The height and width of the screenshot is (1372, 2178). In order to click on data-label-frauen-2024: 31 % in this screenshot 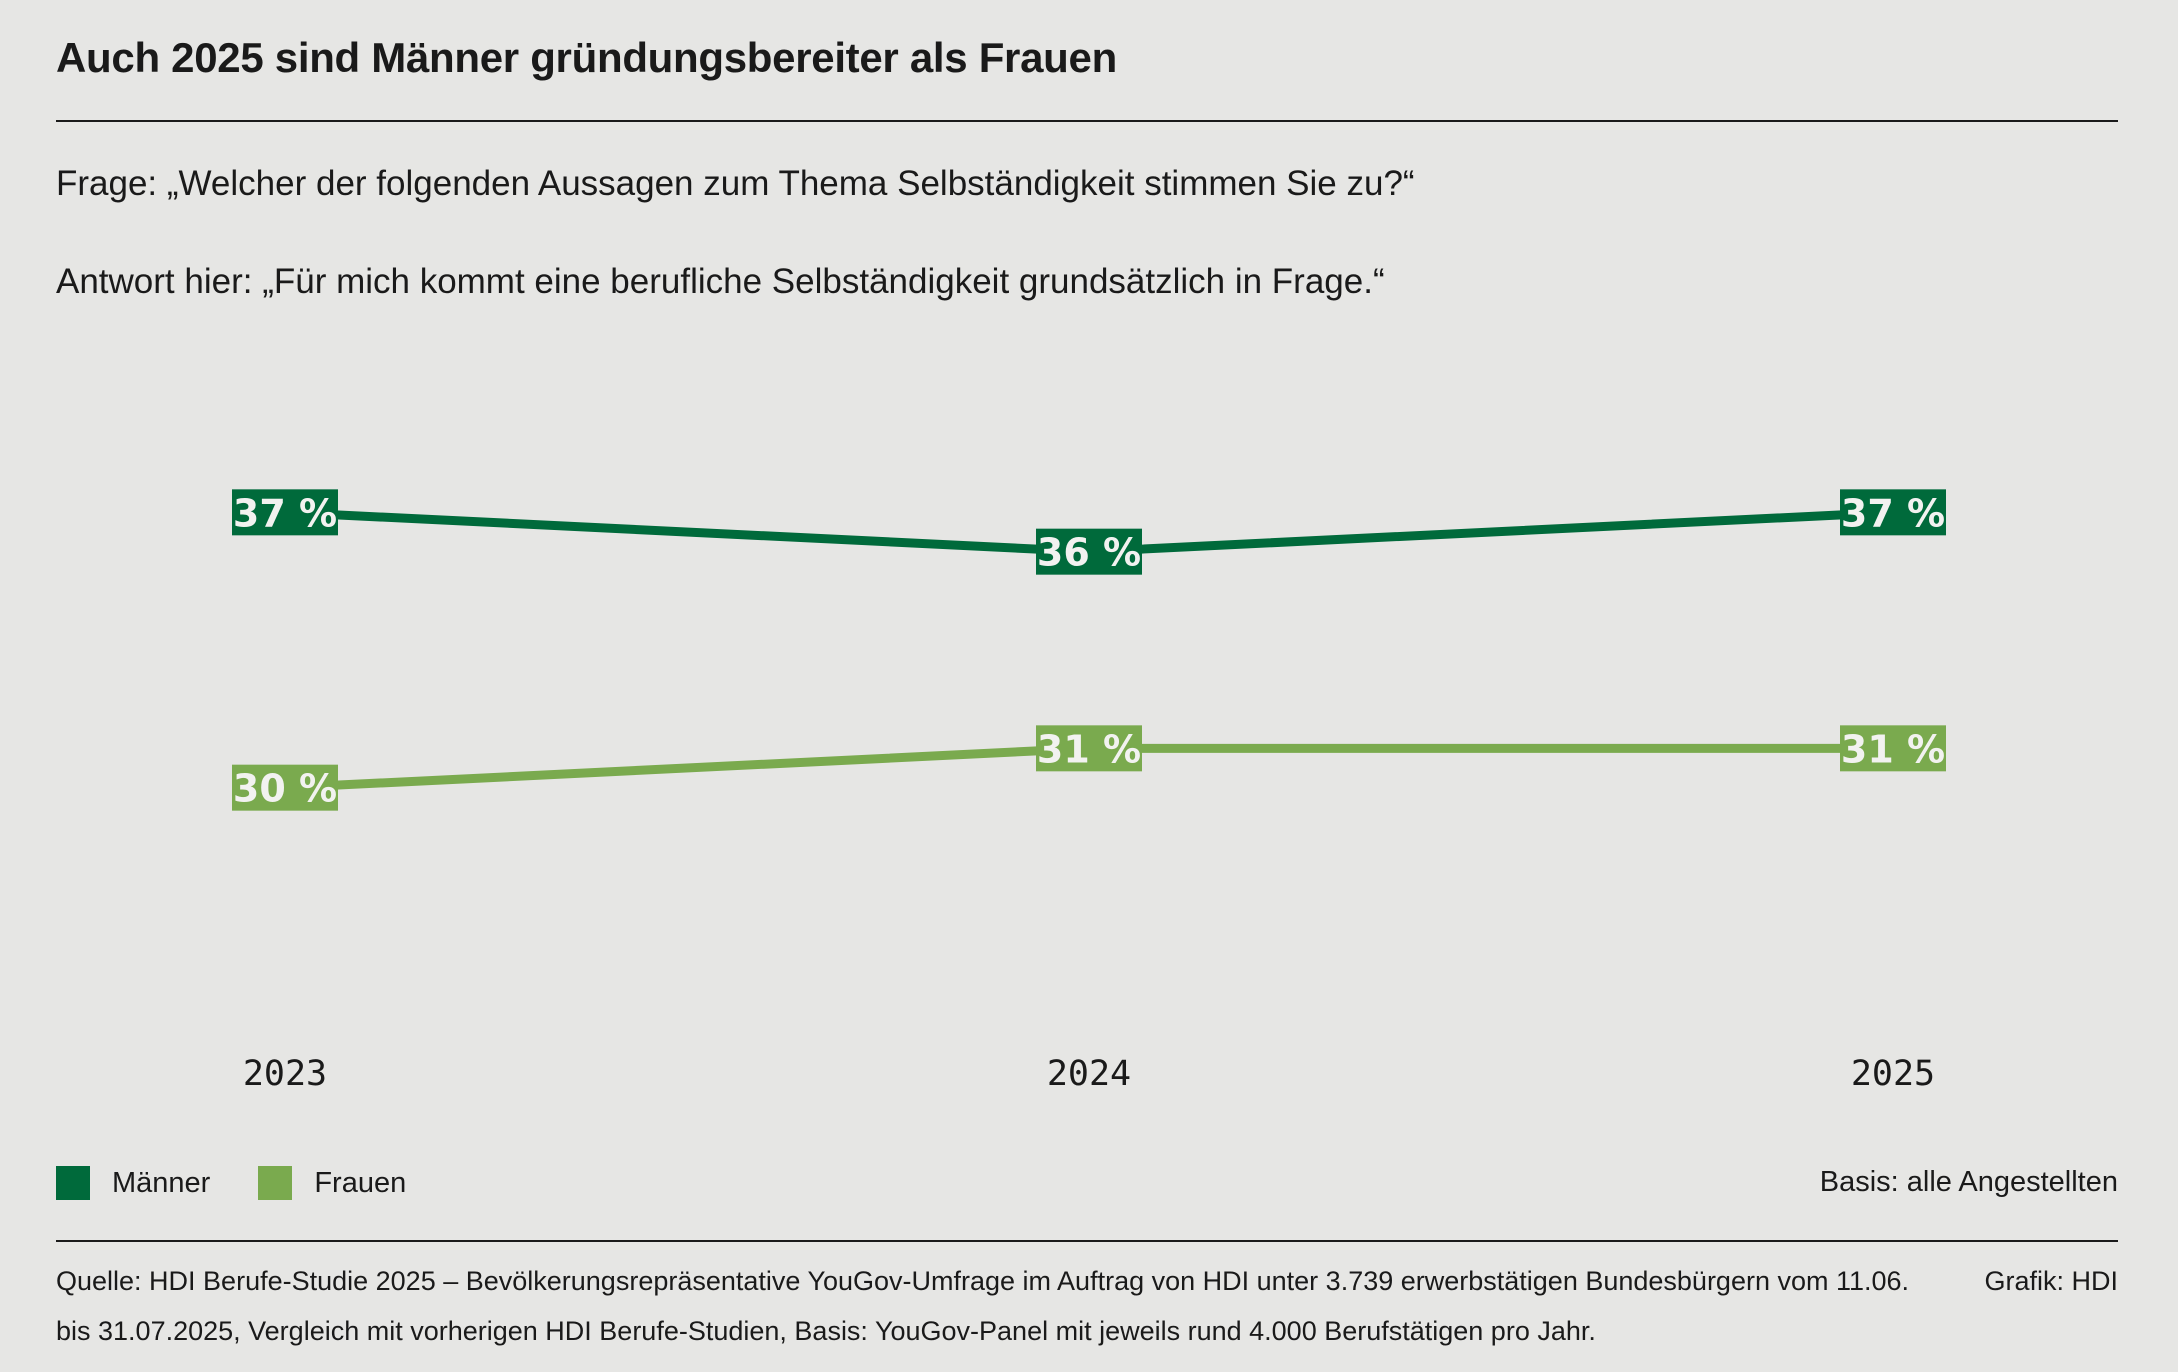, I will do `click(1089, 748)`.